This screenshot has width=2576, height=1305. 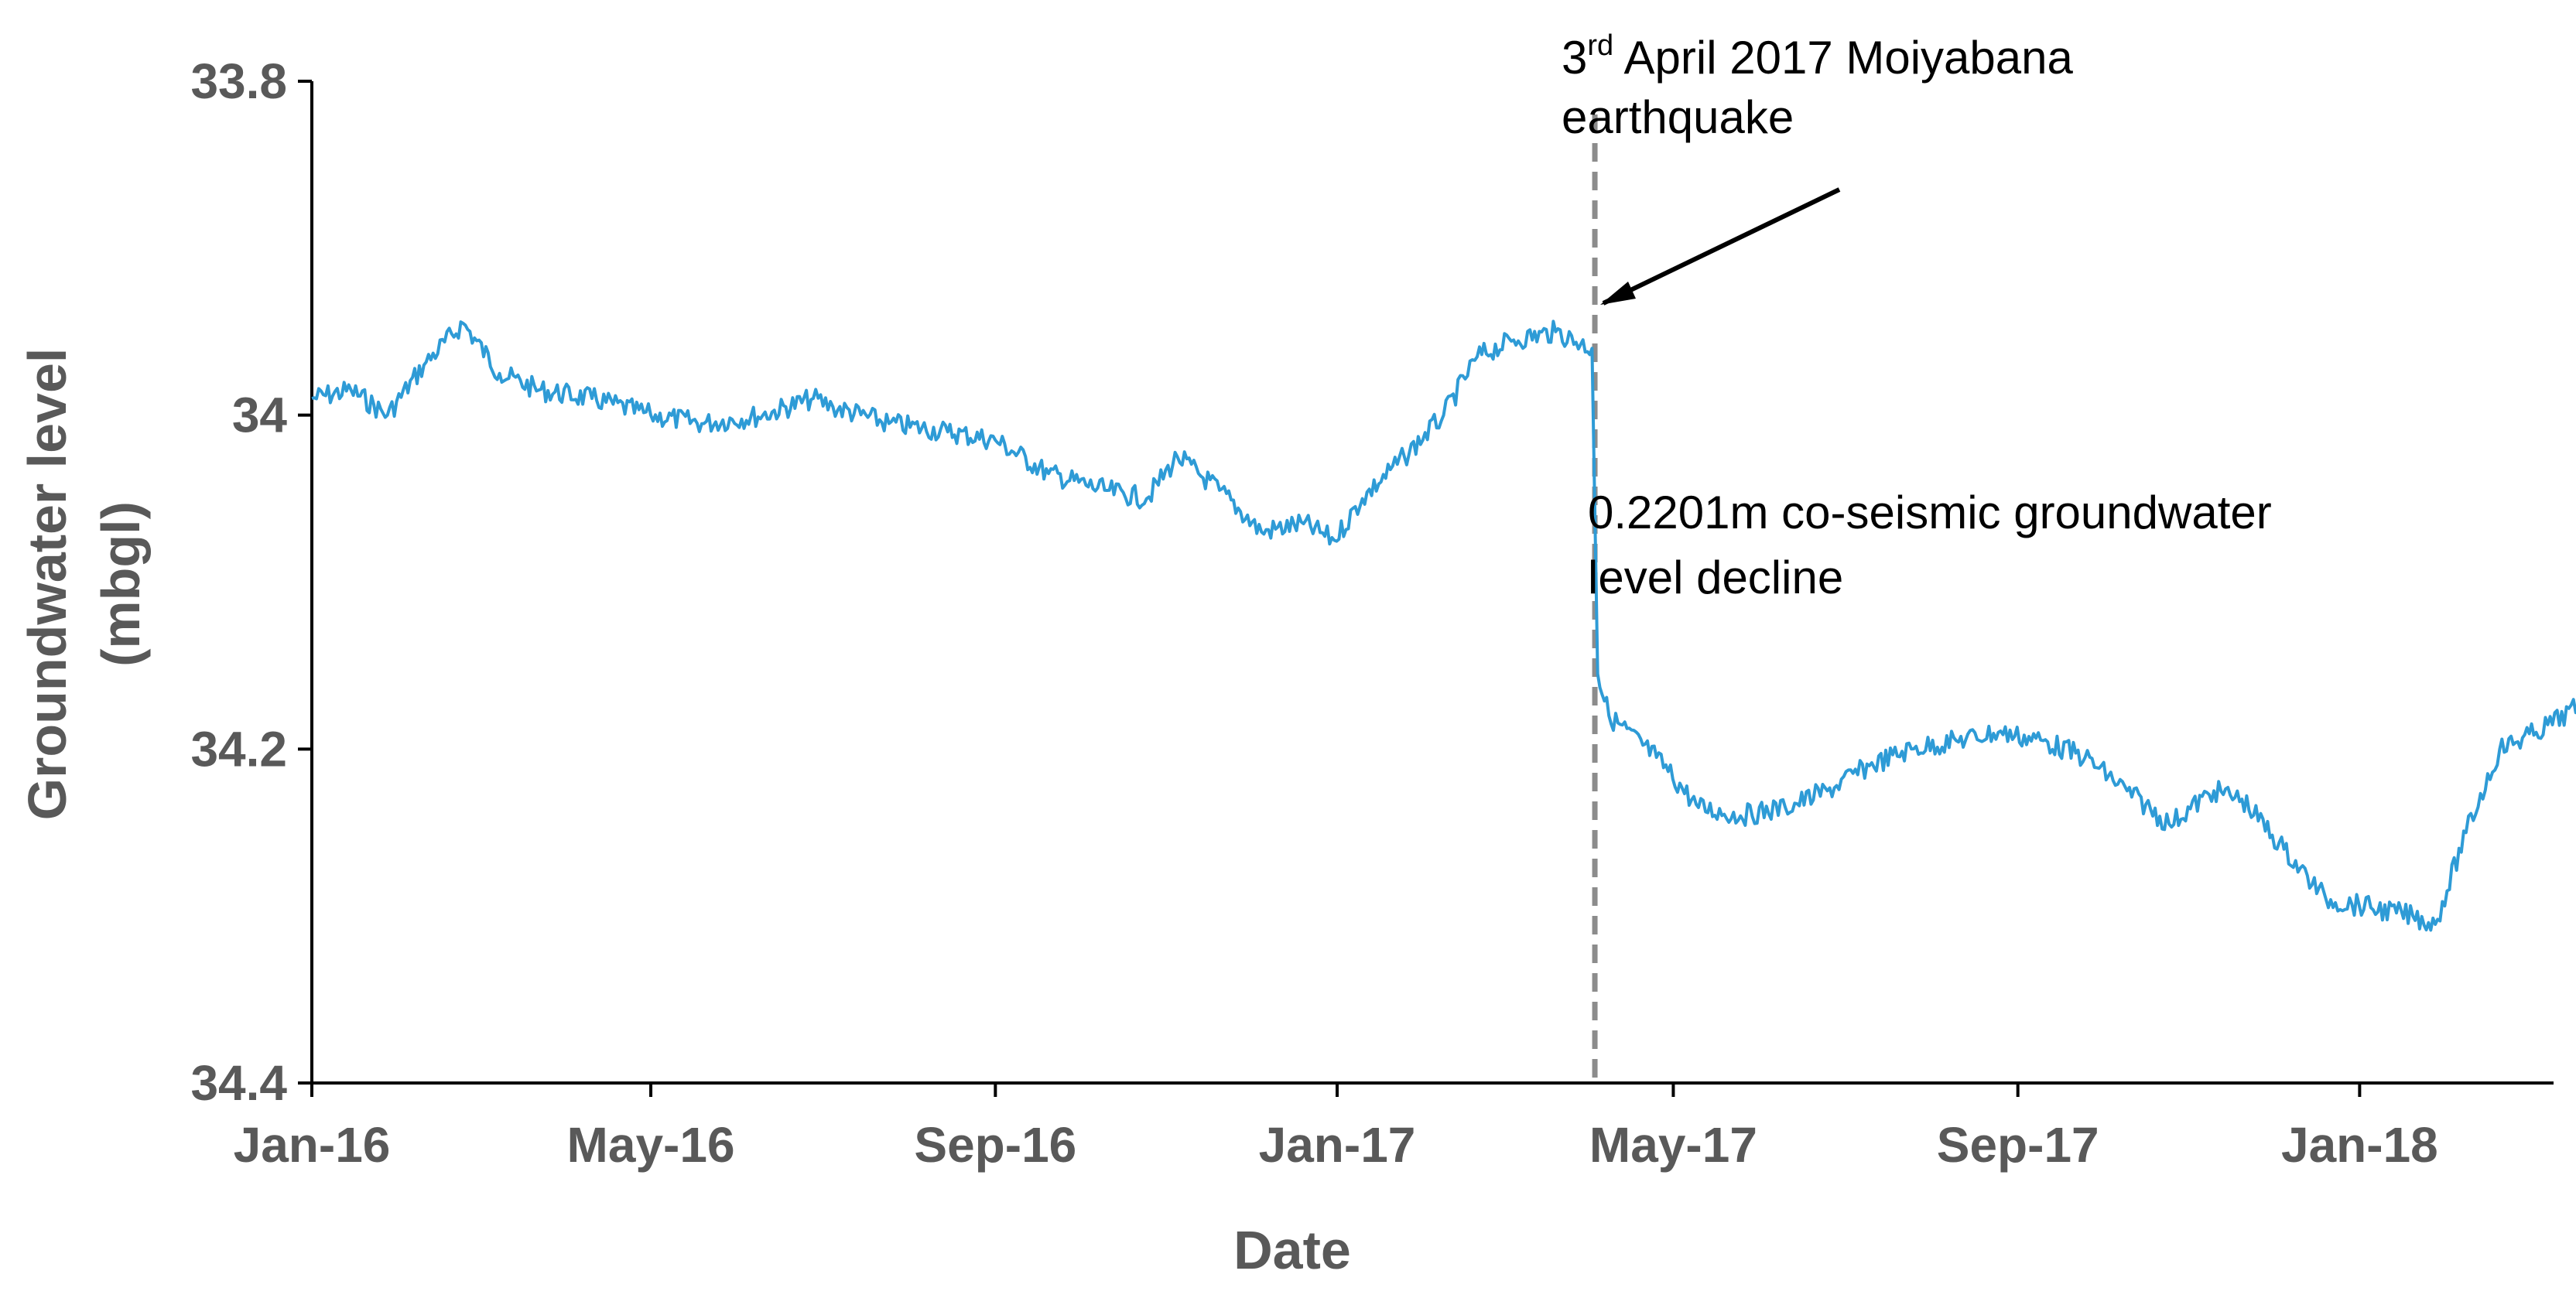 I want to click on y-tick-label: 33.8, so click(x=238, y=81).